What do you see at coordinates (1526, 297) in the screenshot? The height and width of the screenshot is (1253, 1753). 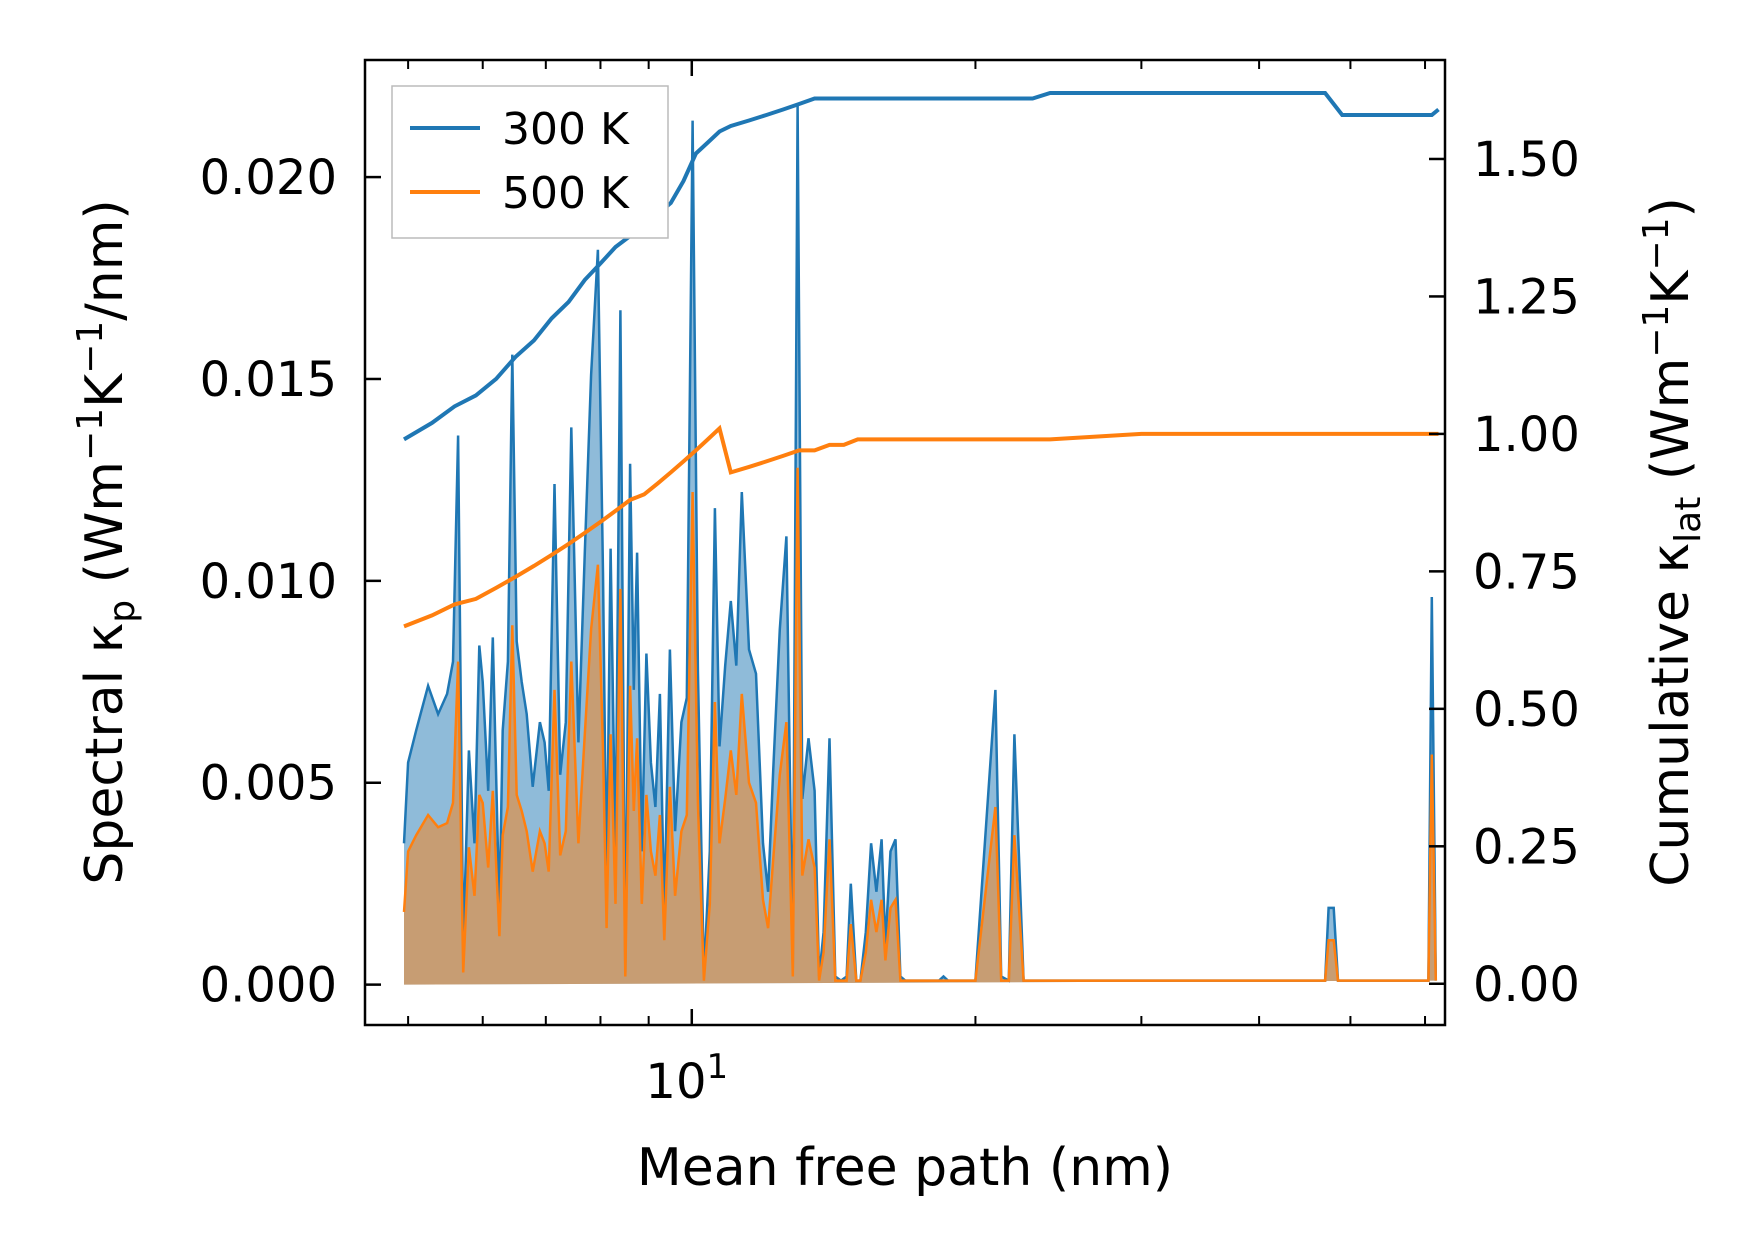 I see `right-tick-label: 1.25` at bounding box center [1526, 297].